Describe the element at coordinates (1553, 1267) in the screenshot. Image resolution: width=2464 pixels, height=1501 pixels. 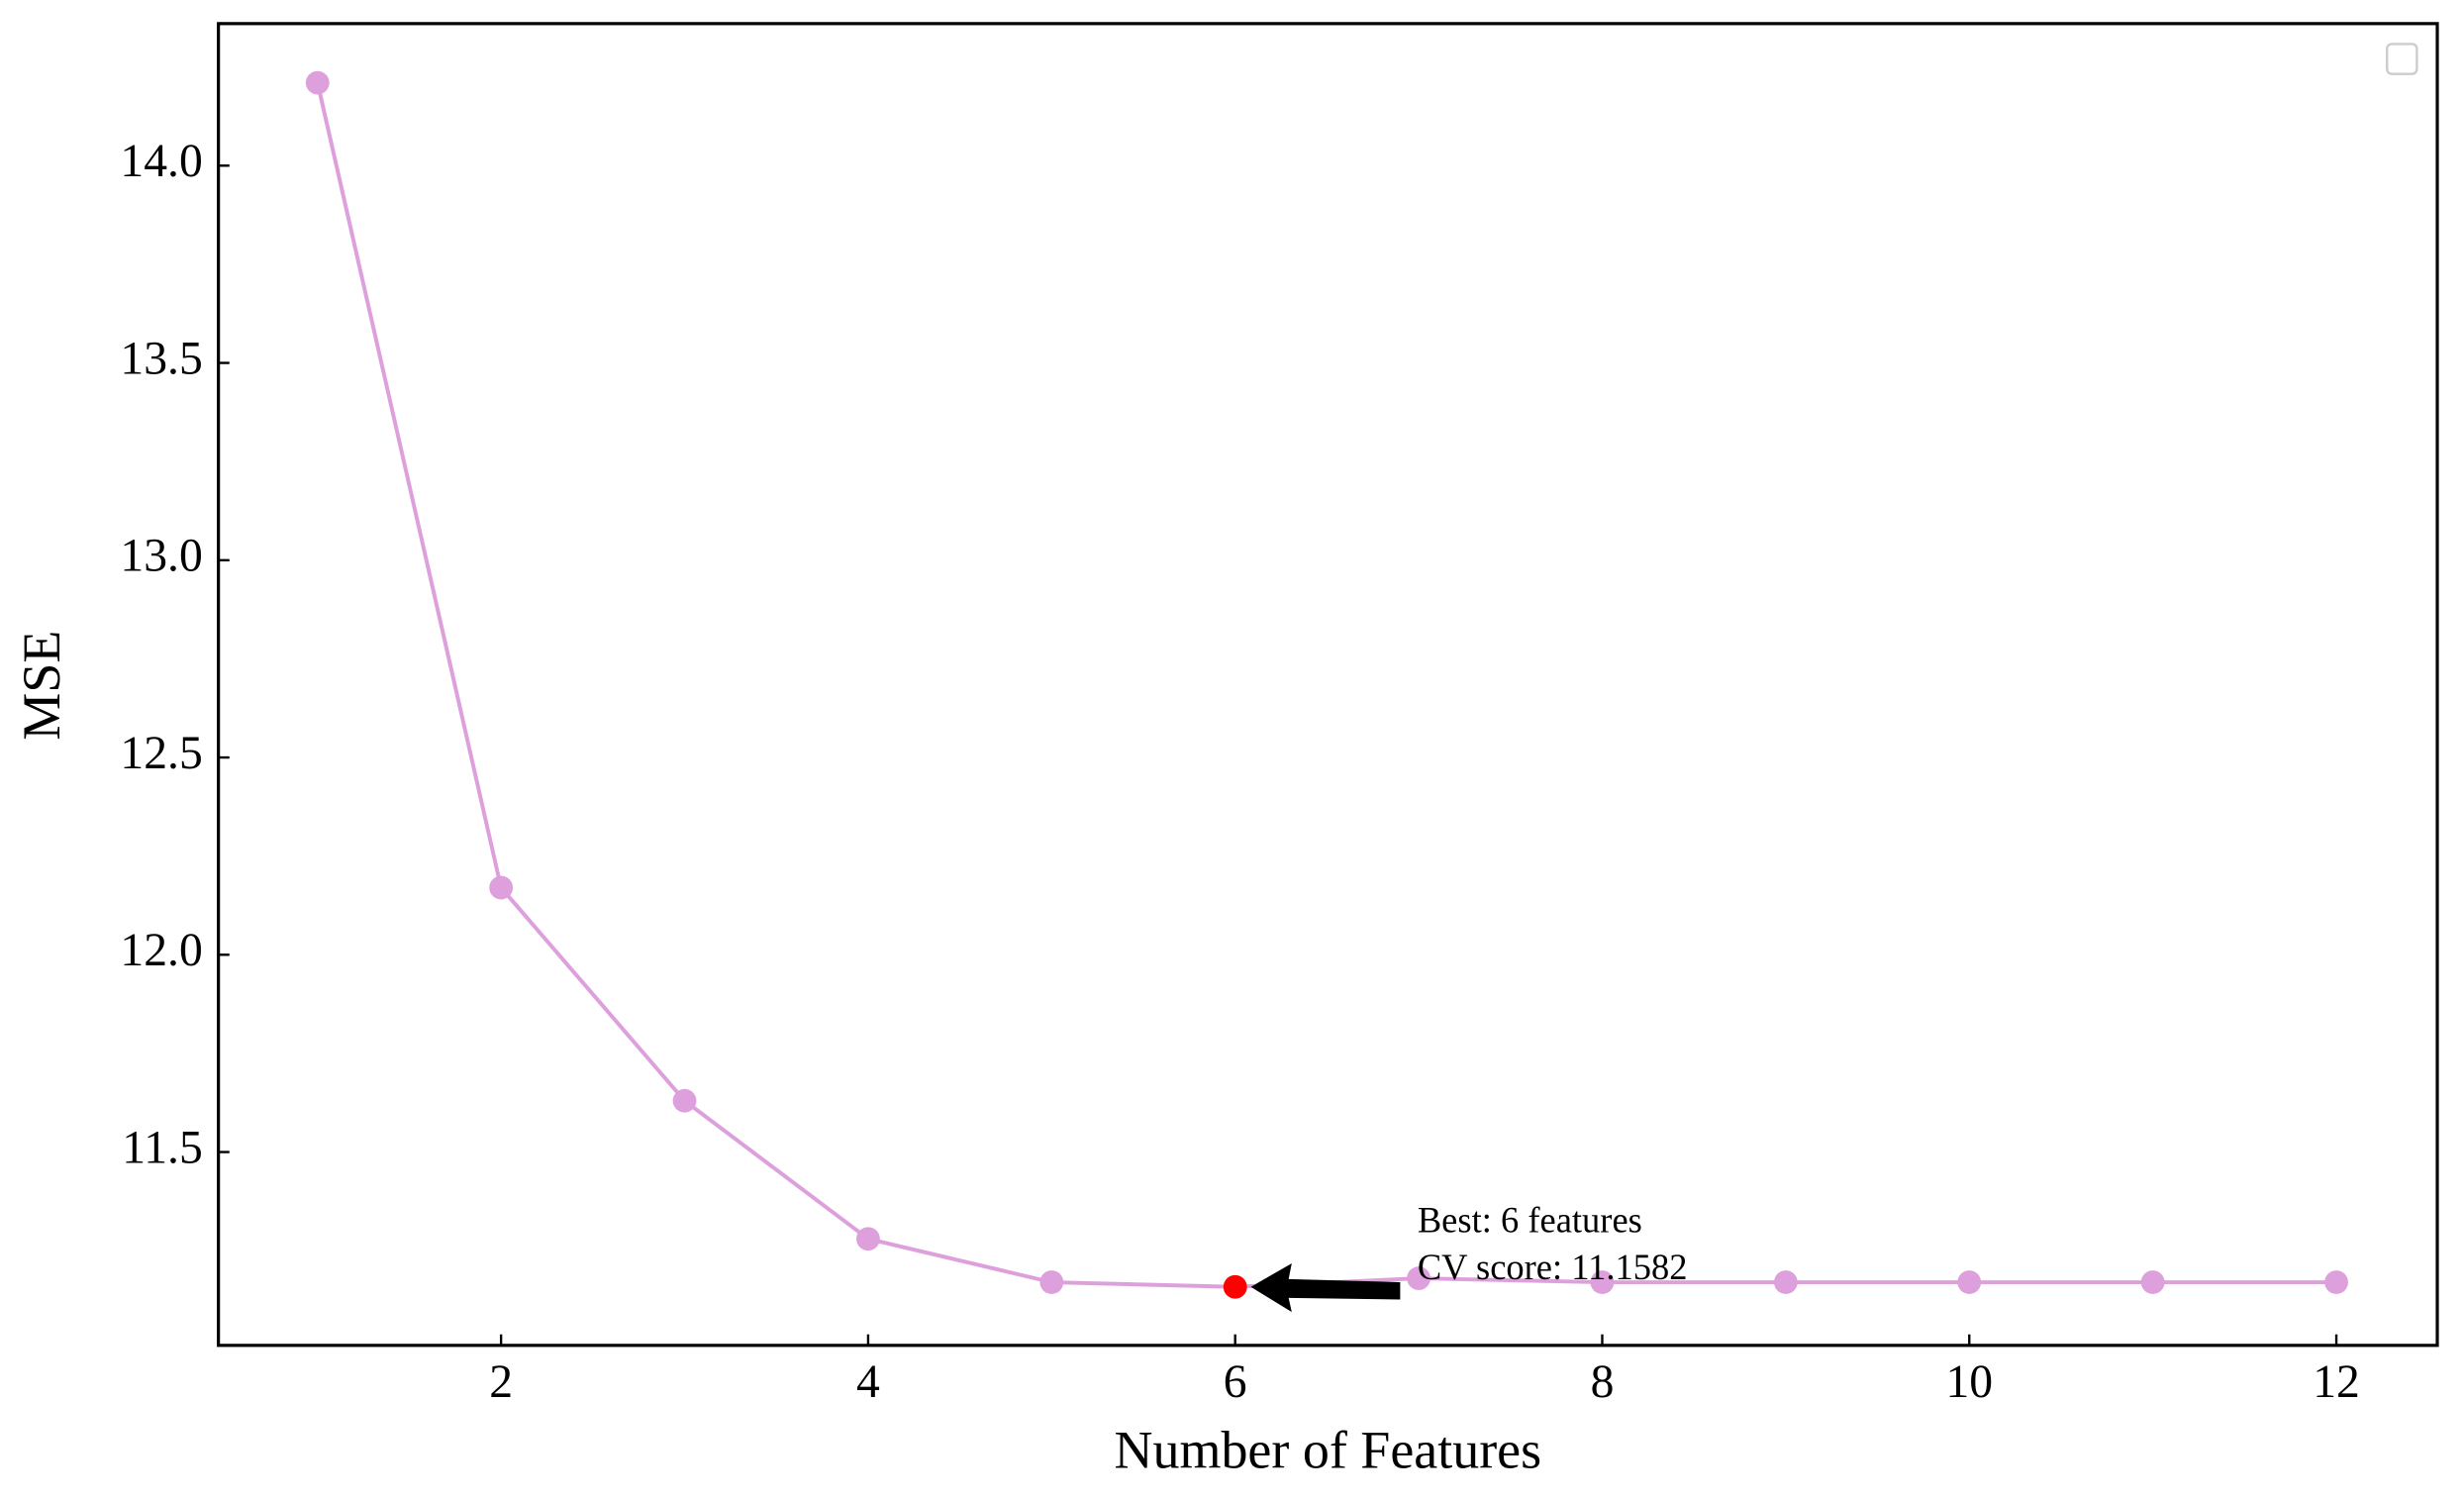
I see `annotation-text: CV score: 11.1582` at that location.